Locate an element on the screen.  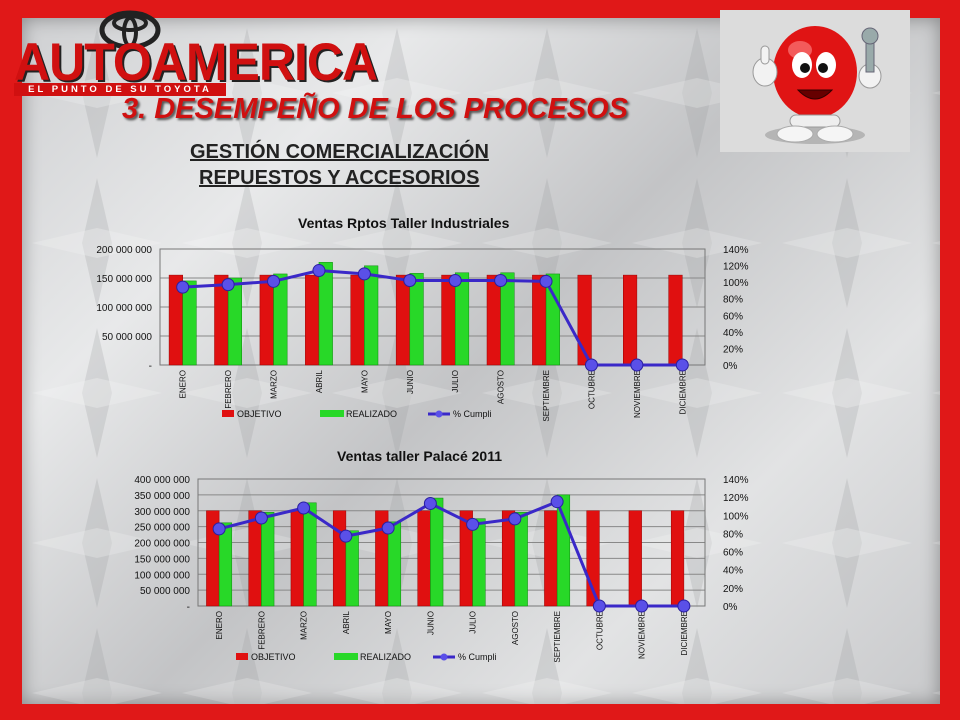
page-title: 3. DESEMPEÑO DE LOS PROCESOS is located at coordinates (375, 109).